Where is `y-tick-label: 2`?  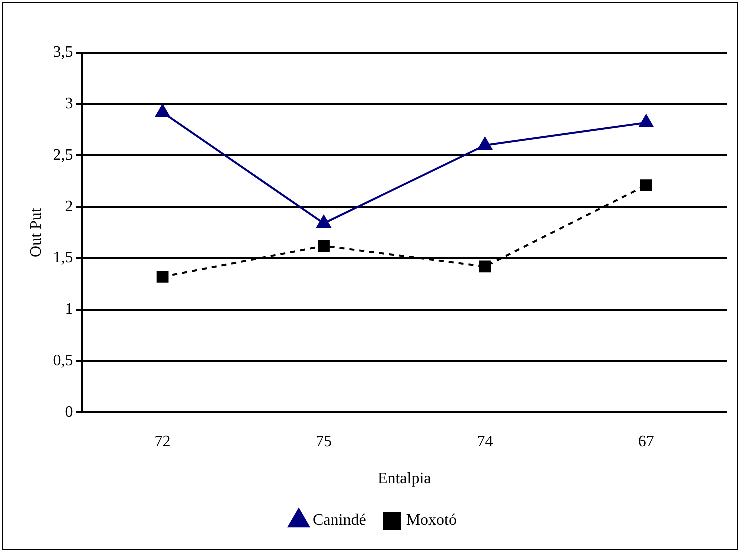 y-tick-label: 2 is located at coordinates (69, 207).